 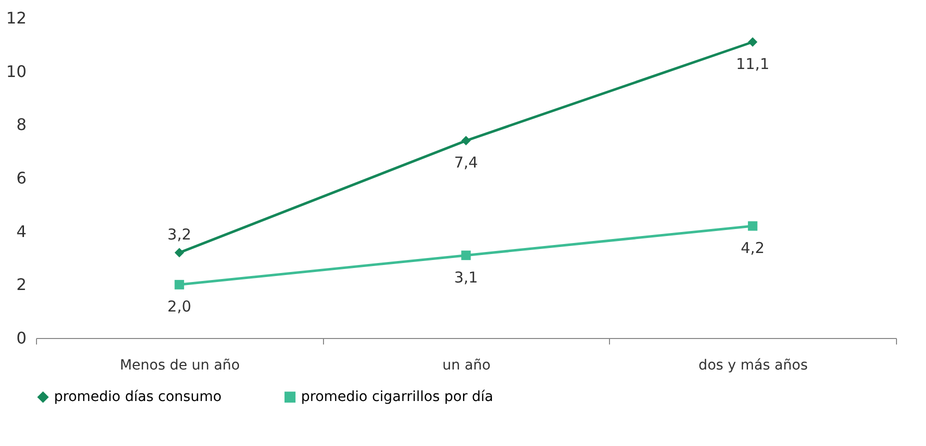 I want to click on y-tick-label: 0, so click(x=21, y=338).